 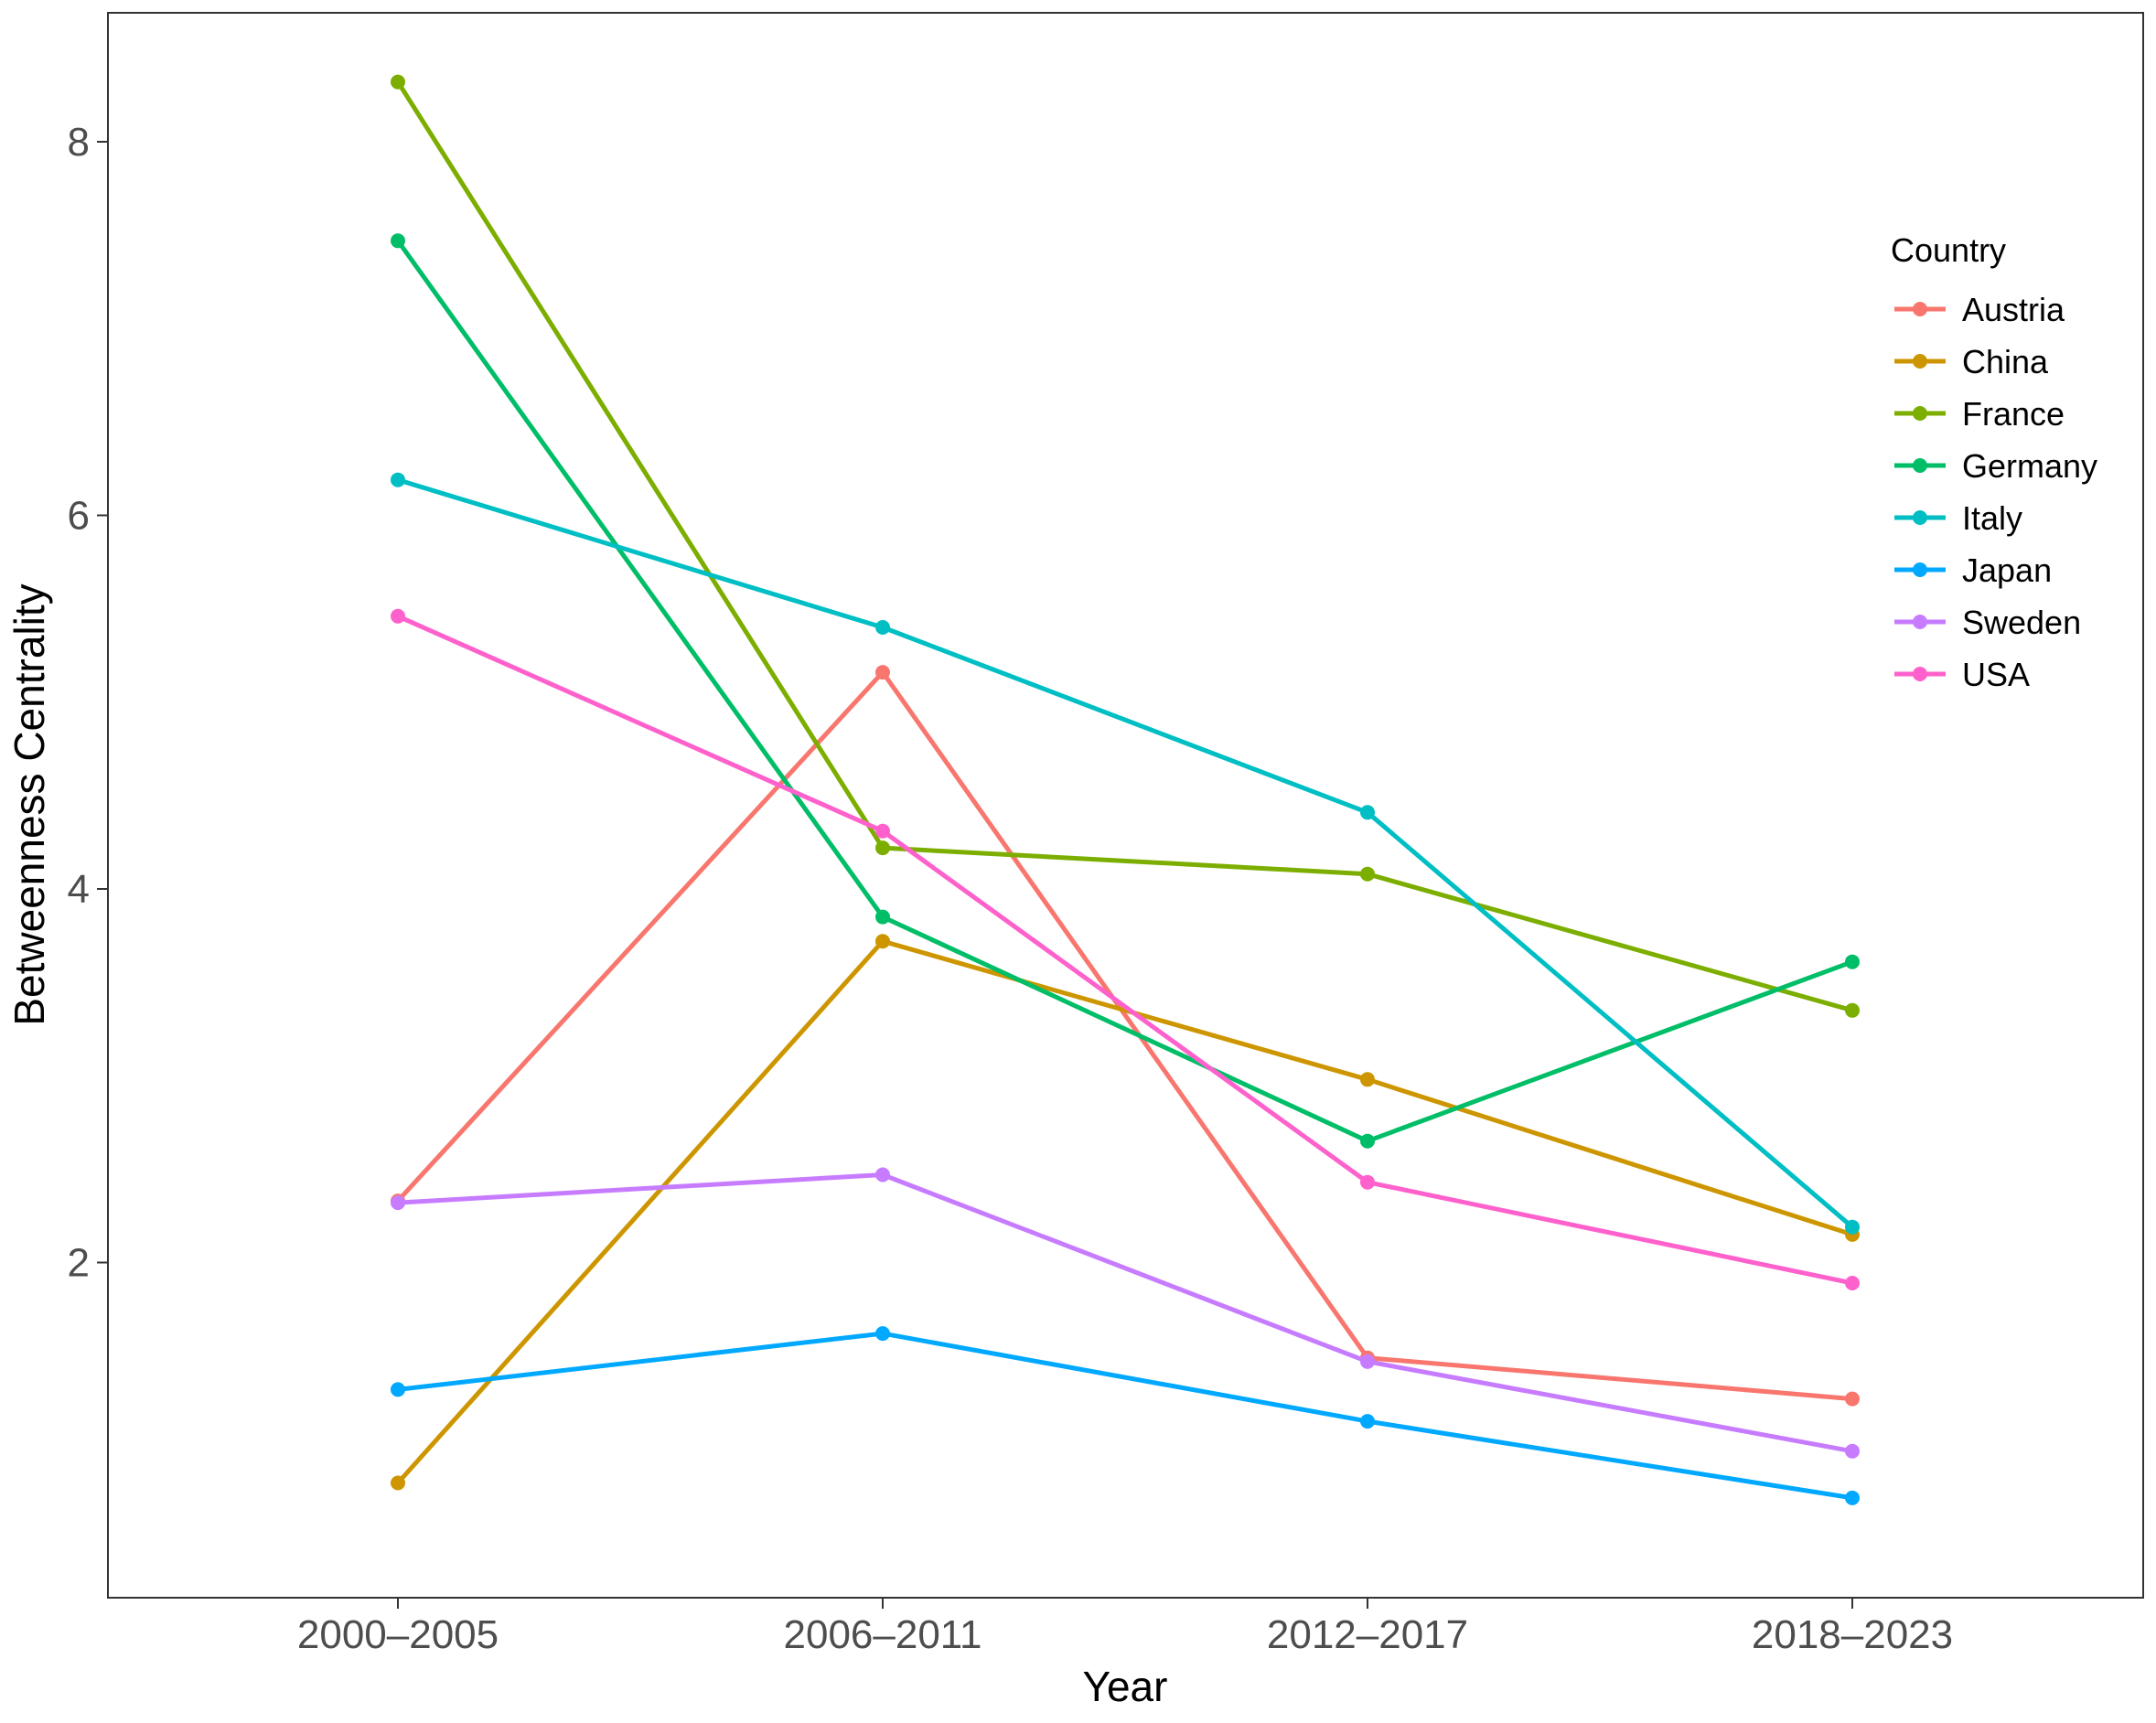 What do you see at coordinates (88, 703) in the screenshot?
I see `y-axis-ticks: 2 4 6 8` at bounding box center [88, 703].